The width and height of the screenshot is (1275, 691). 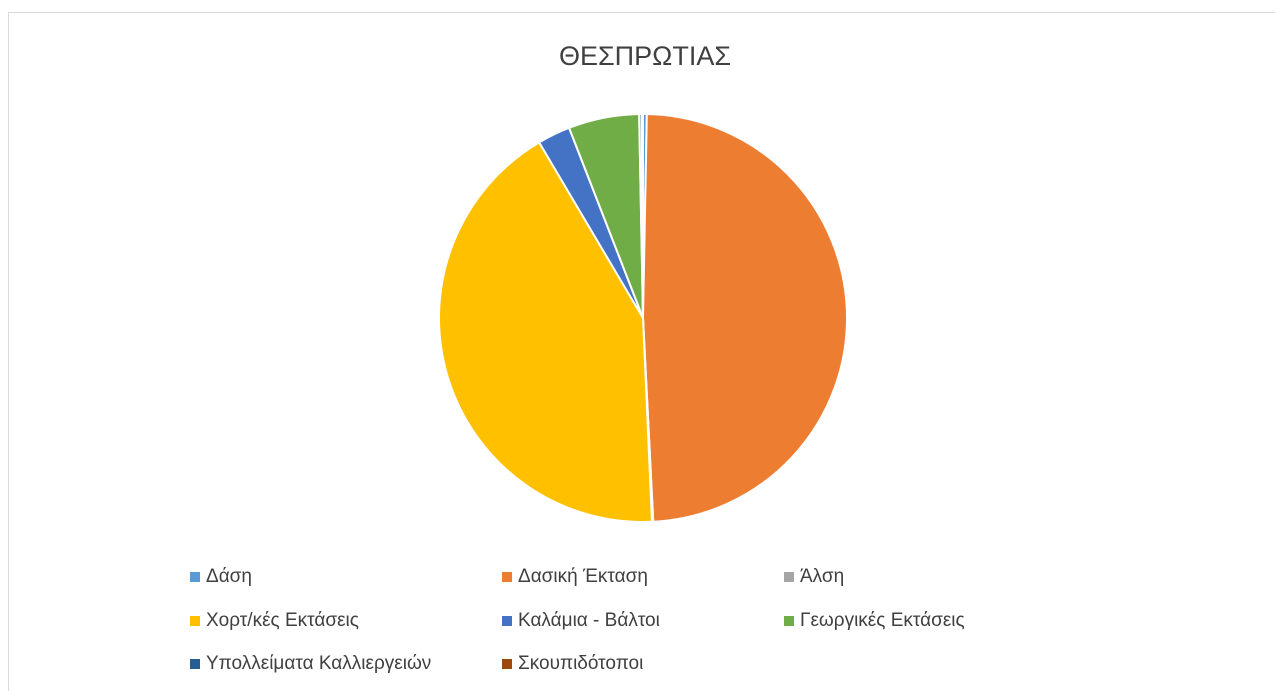 What do you see at coordinates (229, 576) in the screenshot?
I see `legend-label: Δάση` at bounding box center [229, 576].